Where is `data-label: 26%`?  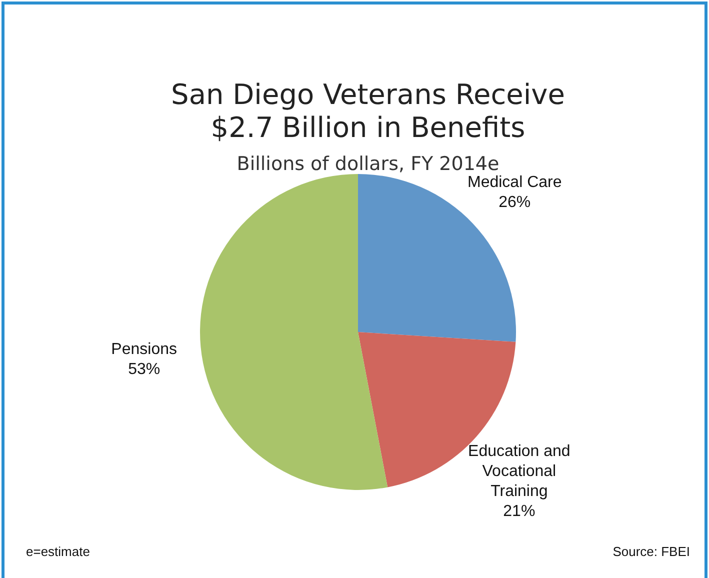 data-label: 26% is located at coordinates (514, 202).